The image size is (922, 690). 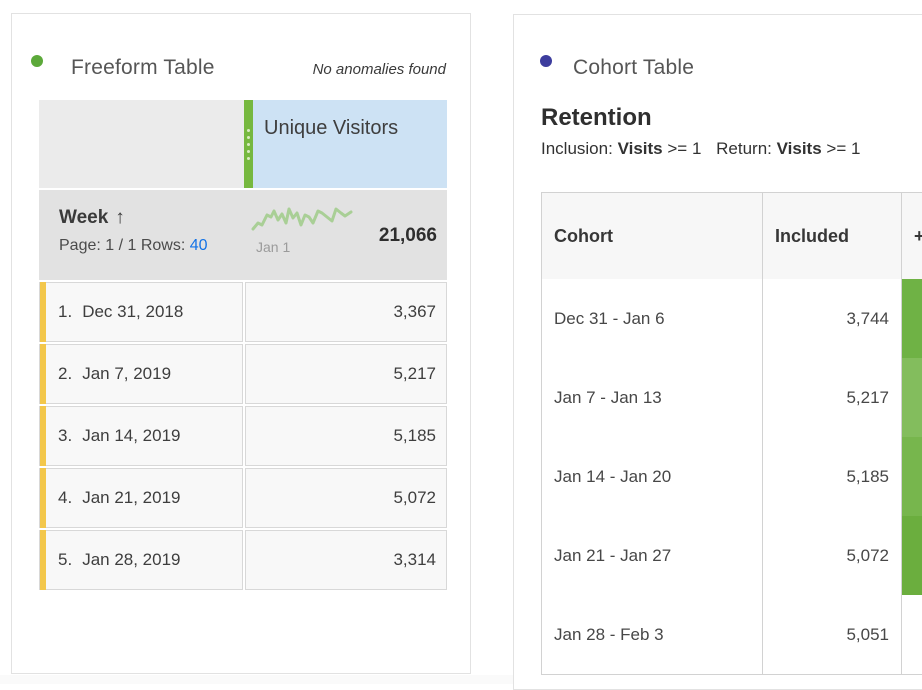 What do you see at coordinates (141, 144) in the screenshot?
I see `corner-cell` at bounding box center [141, 144].